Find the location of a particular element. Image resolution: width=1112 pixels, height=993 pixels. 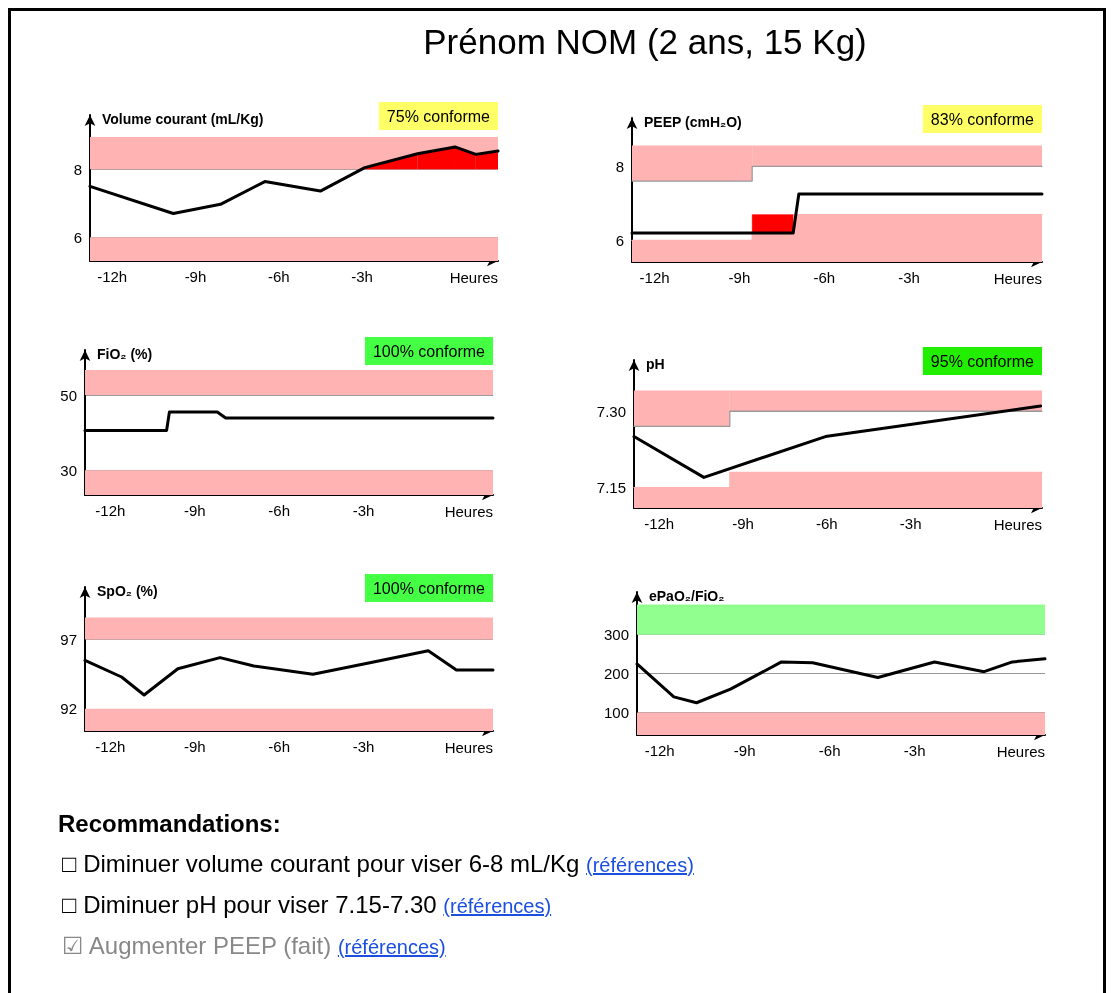

y-tick-label: 200 is located at coordinates (616, 674).